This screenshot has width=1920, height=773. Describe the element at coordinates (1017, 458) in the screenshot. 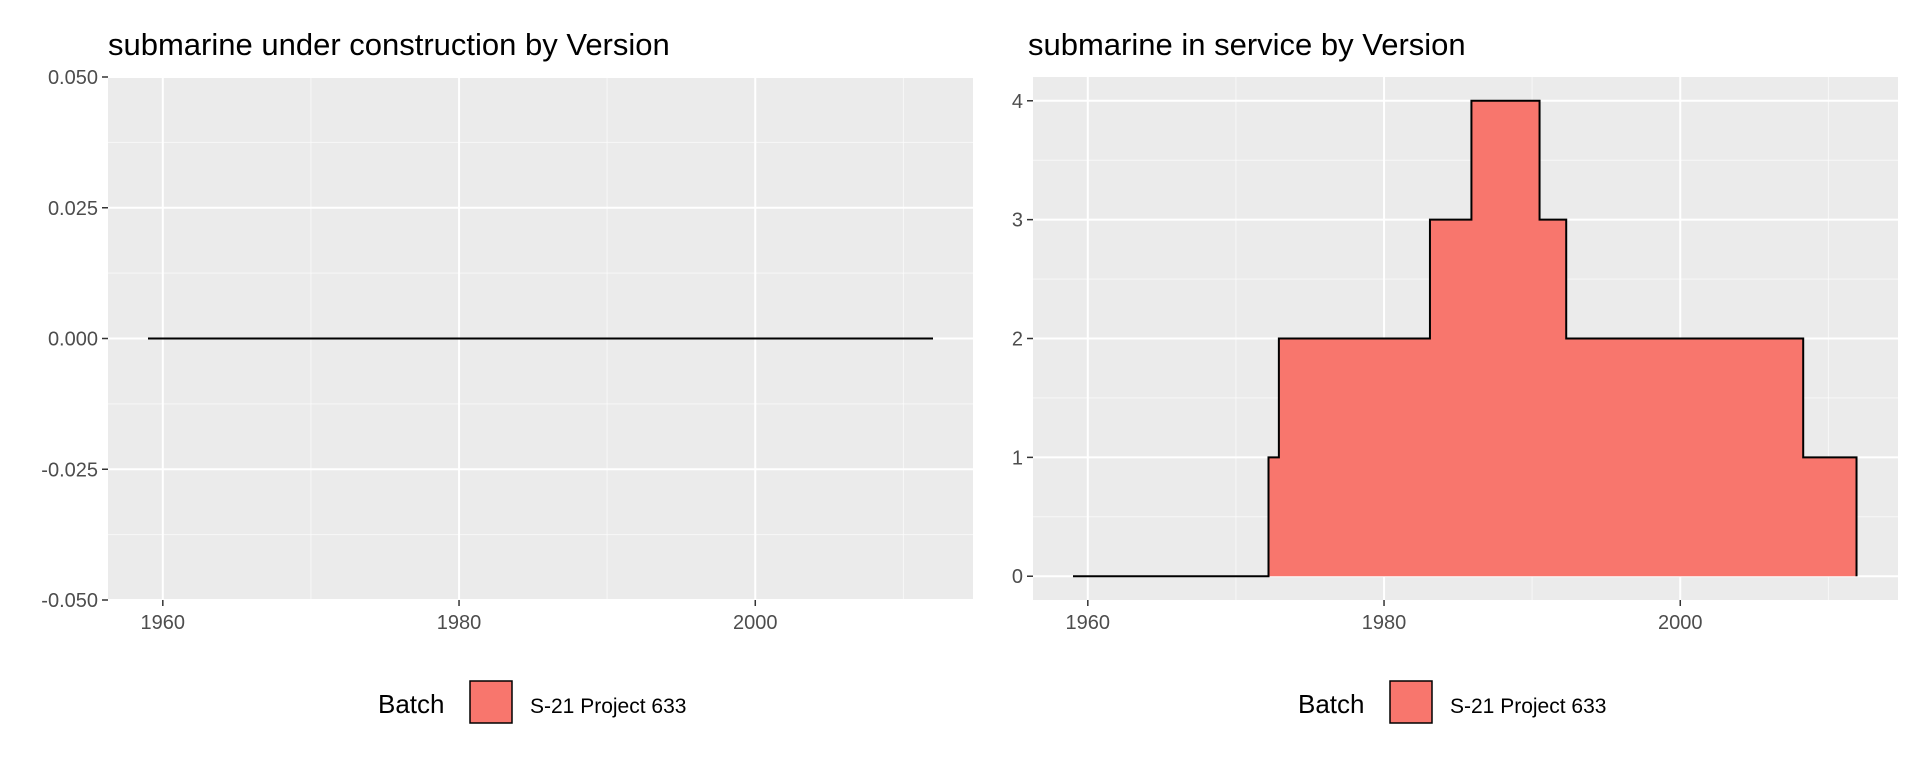

I see `y-tick-label: 1` at that location.